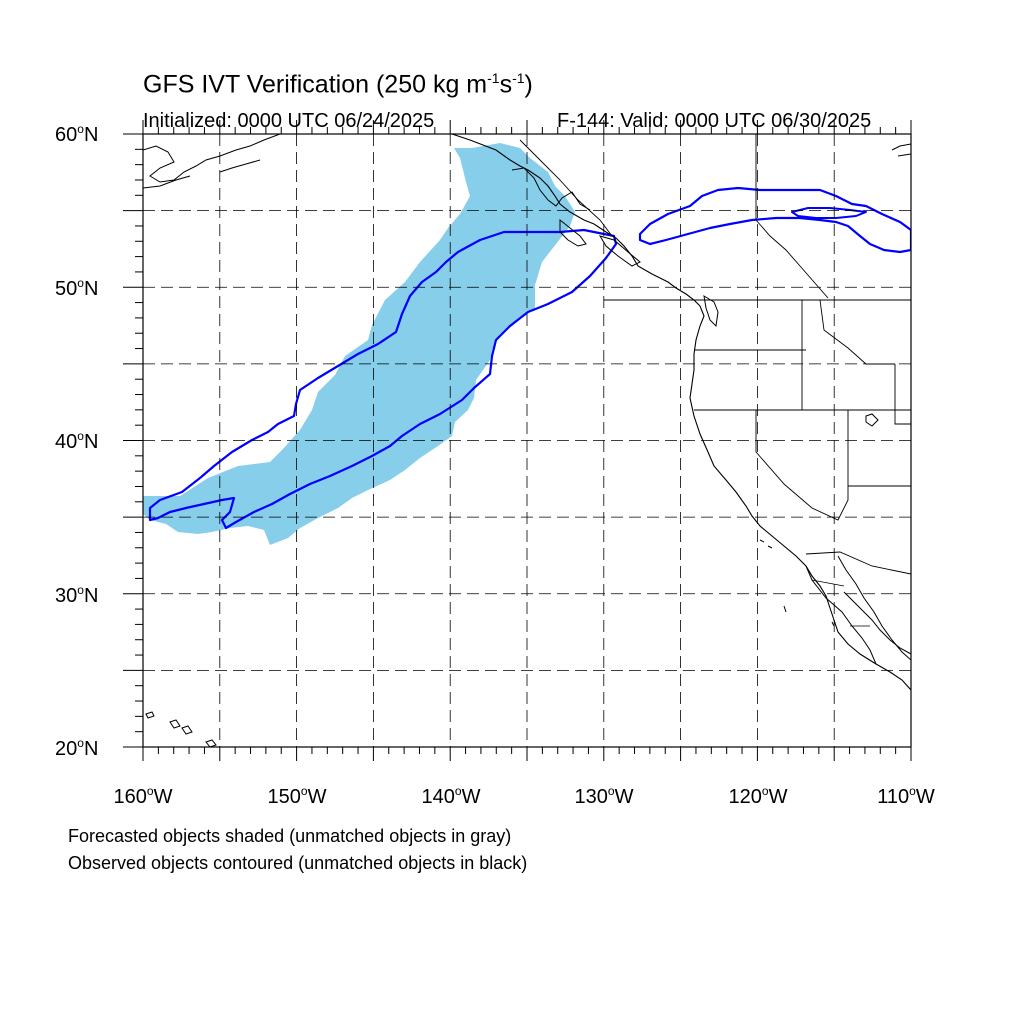  I want to click on title-mid: s, so click(506, 84).